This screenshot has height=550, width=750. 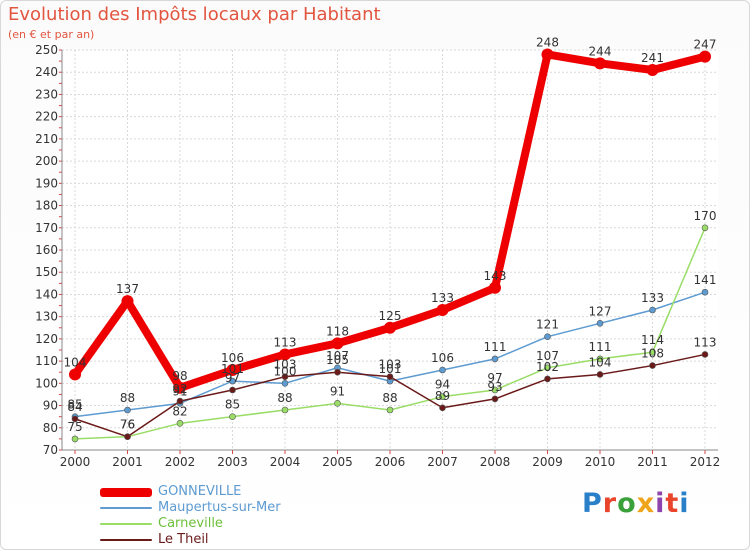 I want to click on data-label: 93, so click(x=494, y=387).